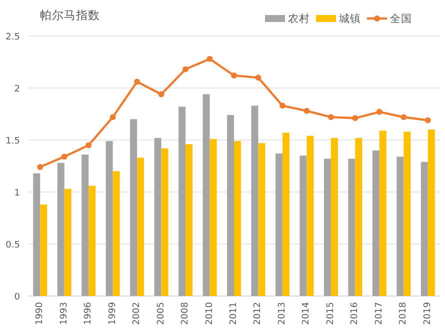  Describe the element at coordinates (17, 297) in the screenshot. I see `y-tick-label: 0` at that location.